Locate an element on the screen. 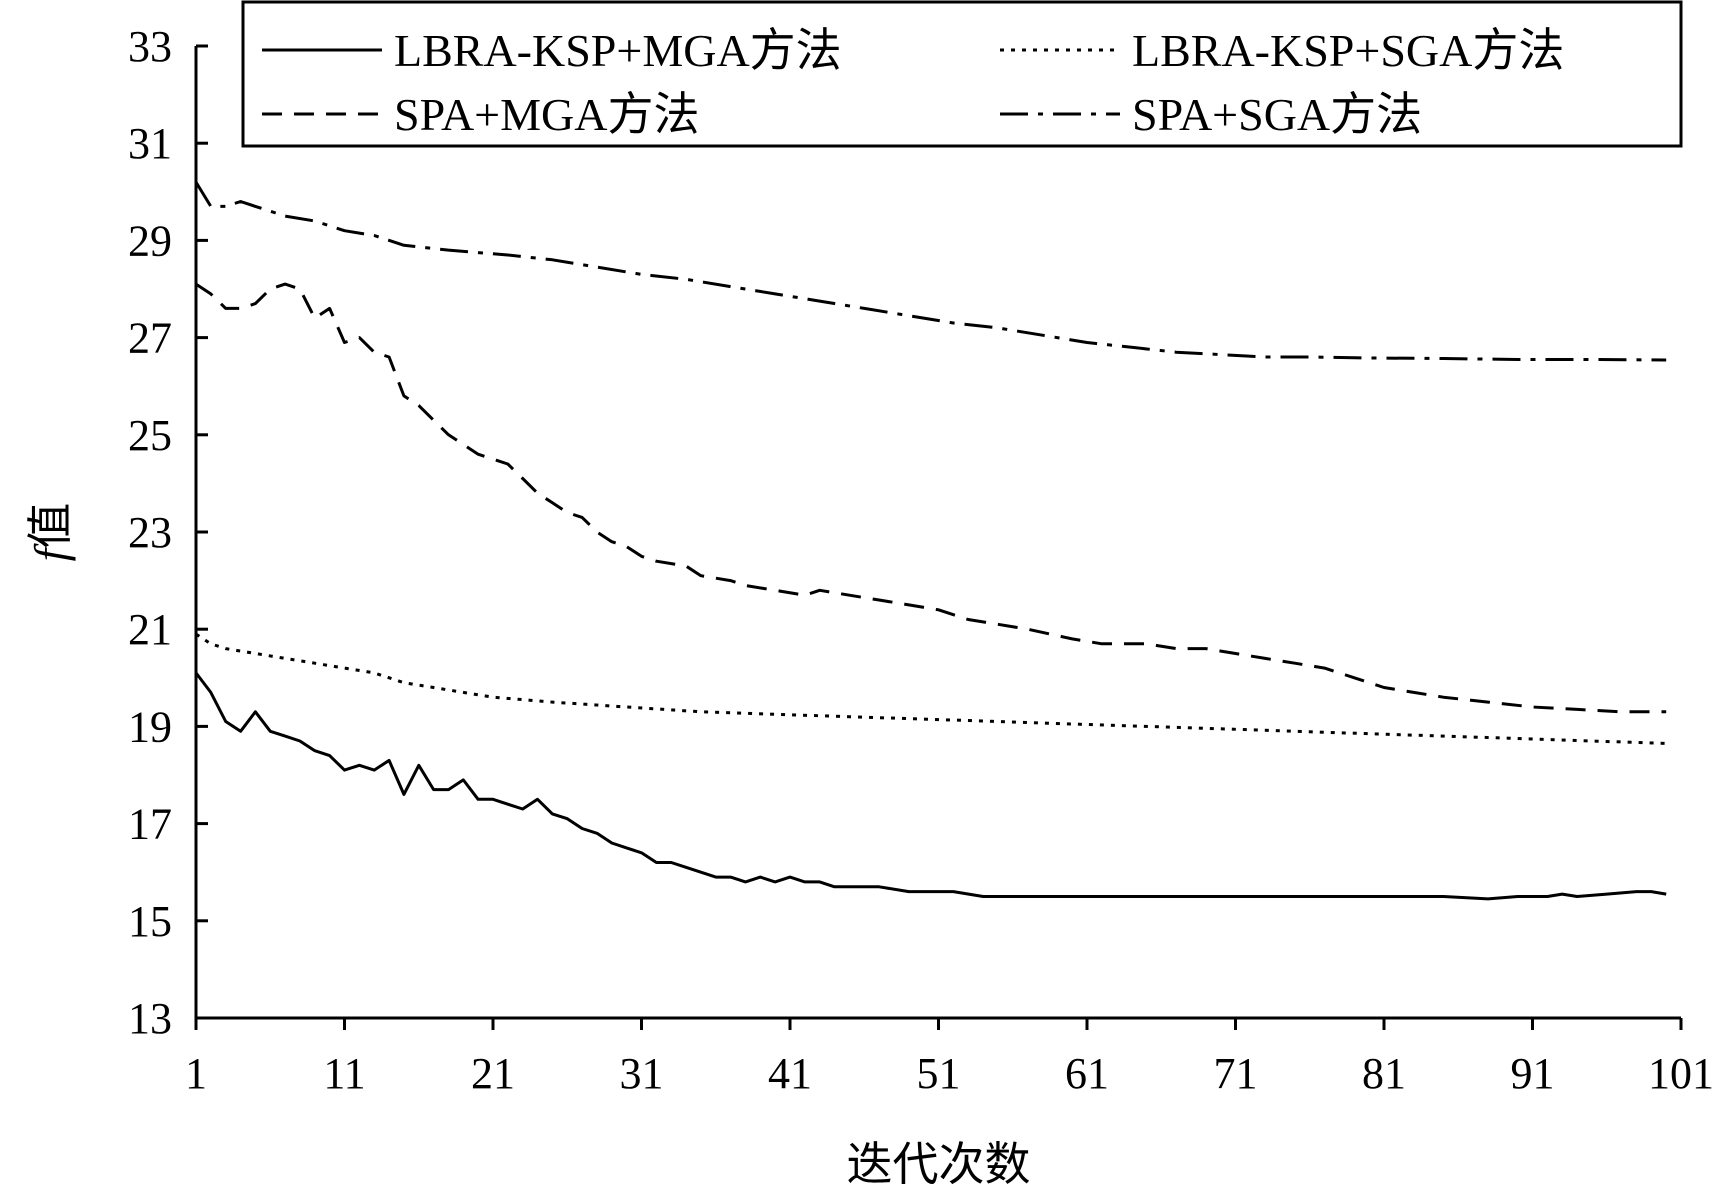  y-tick-label: 25 is located at coordinates (150, 435).